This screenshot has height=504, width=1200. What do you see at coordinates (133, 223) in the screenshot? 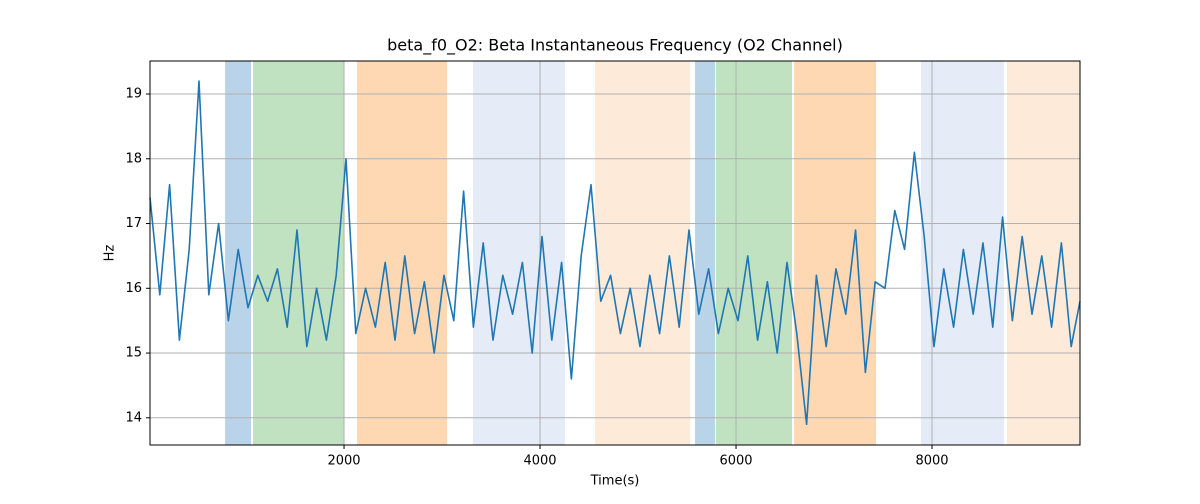
I see `y-tick-label: 17` at bounding box center [133, 223].